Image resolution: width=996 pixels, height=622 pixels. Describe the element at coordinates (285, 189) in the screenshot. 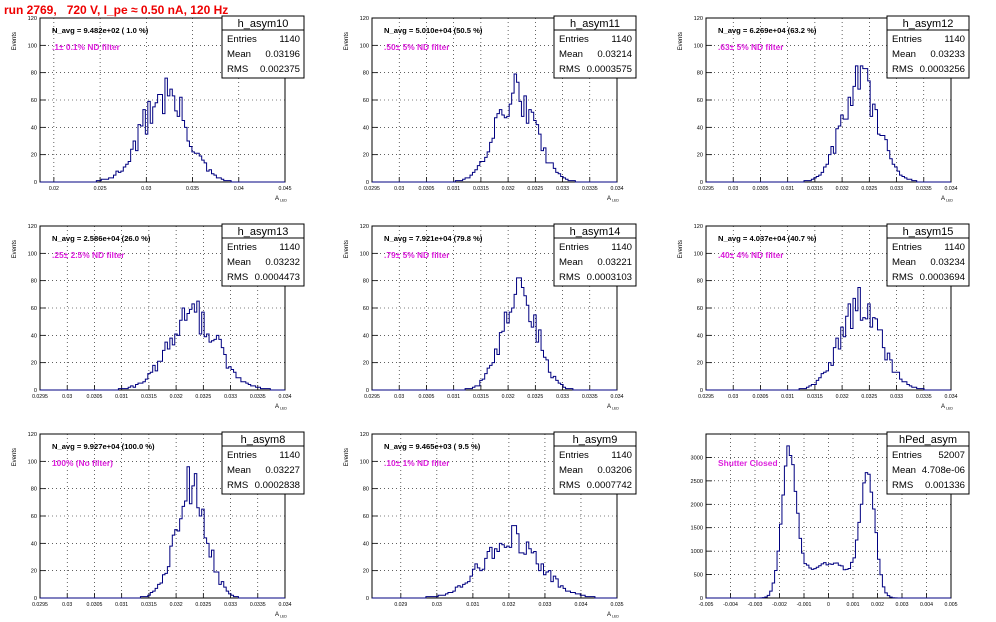

I see `x-tick-label: 0.045` at that location.